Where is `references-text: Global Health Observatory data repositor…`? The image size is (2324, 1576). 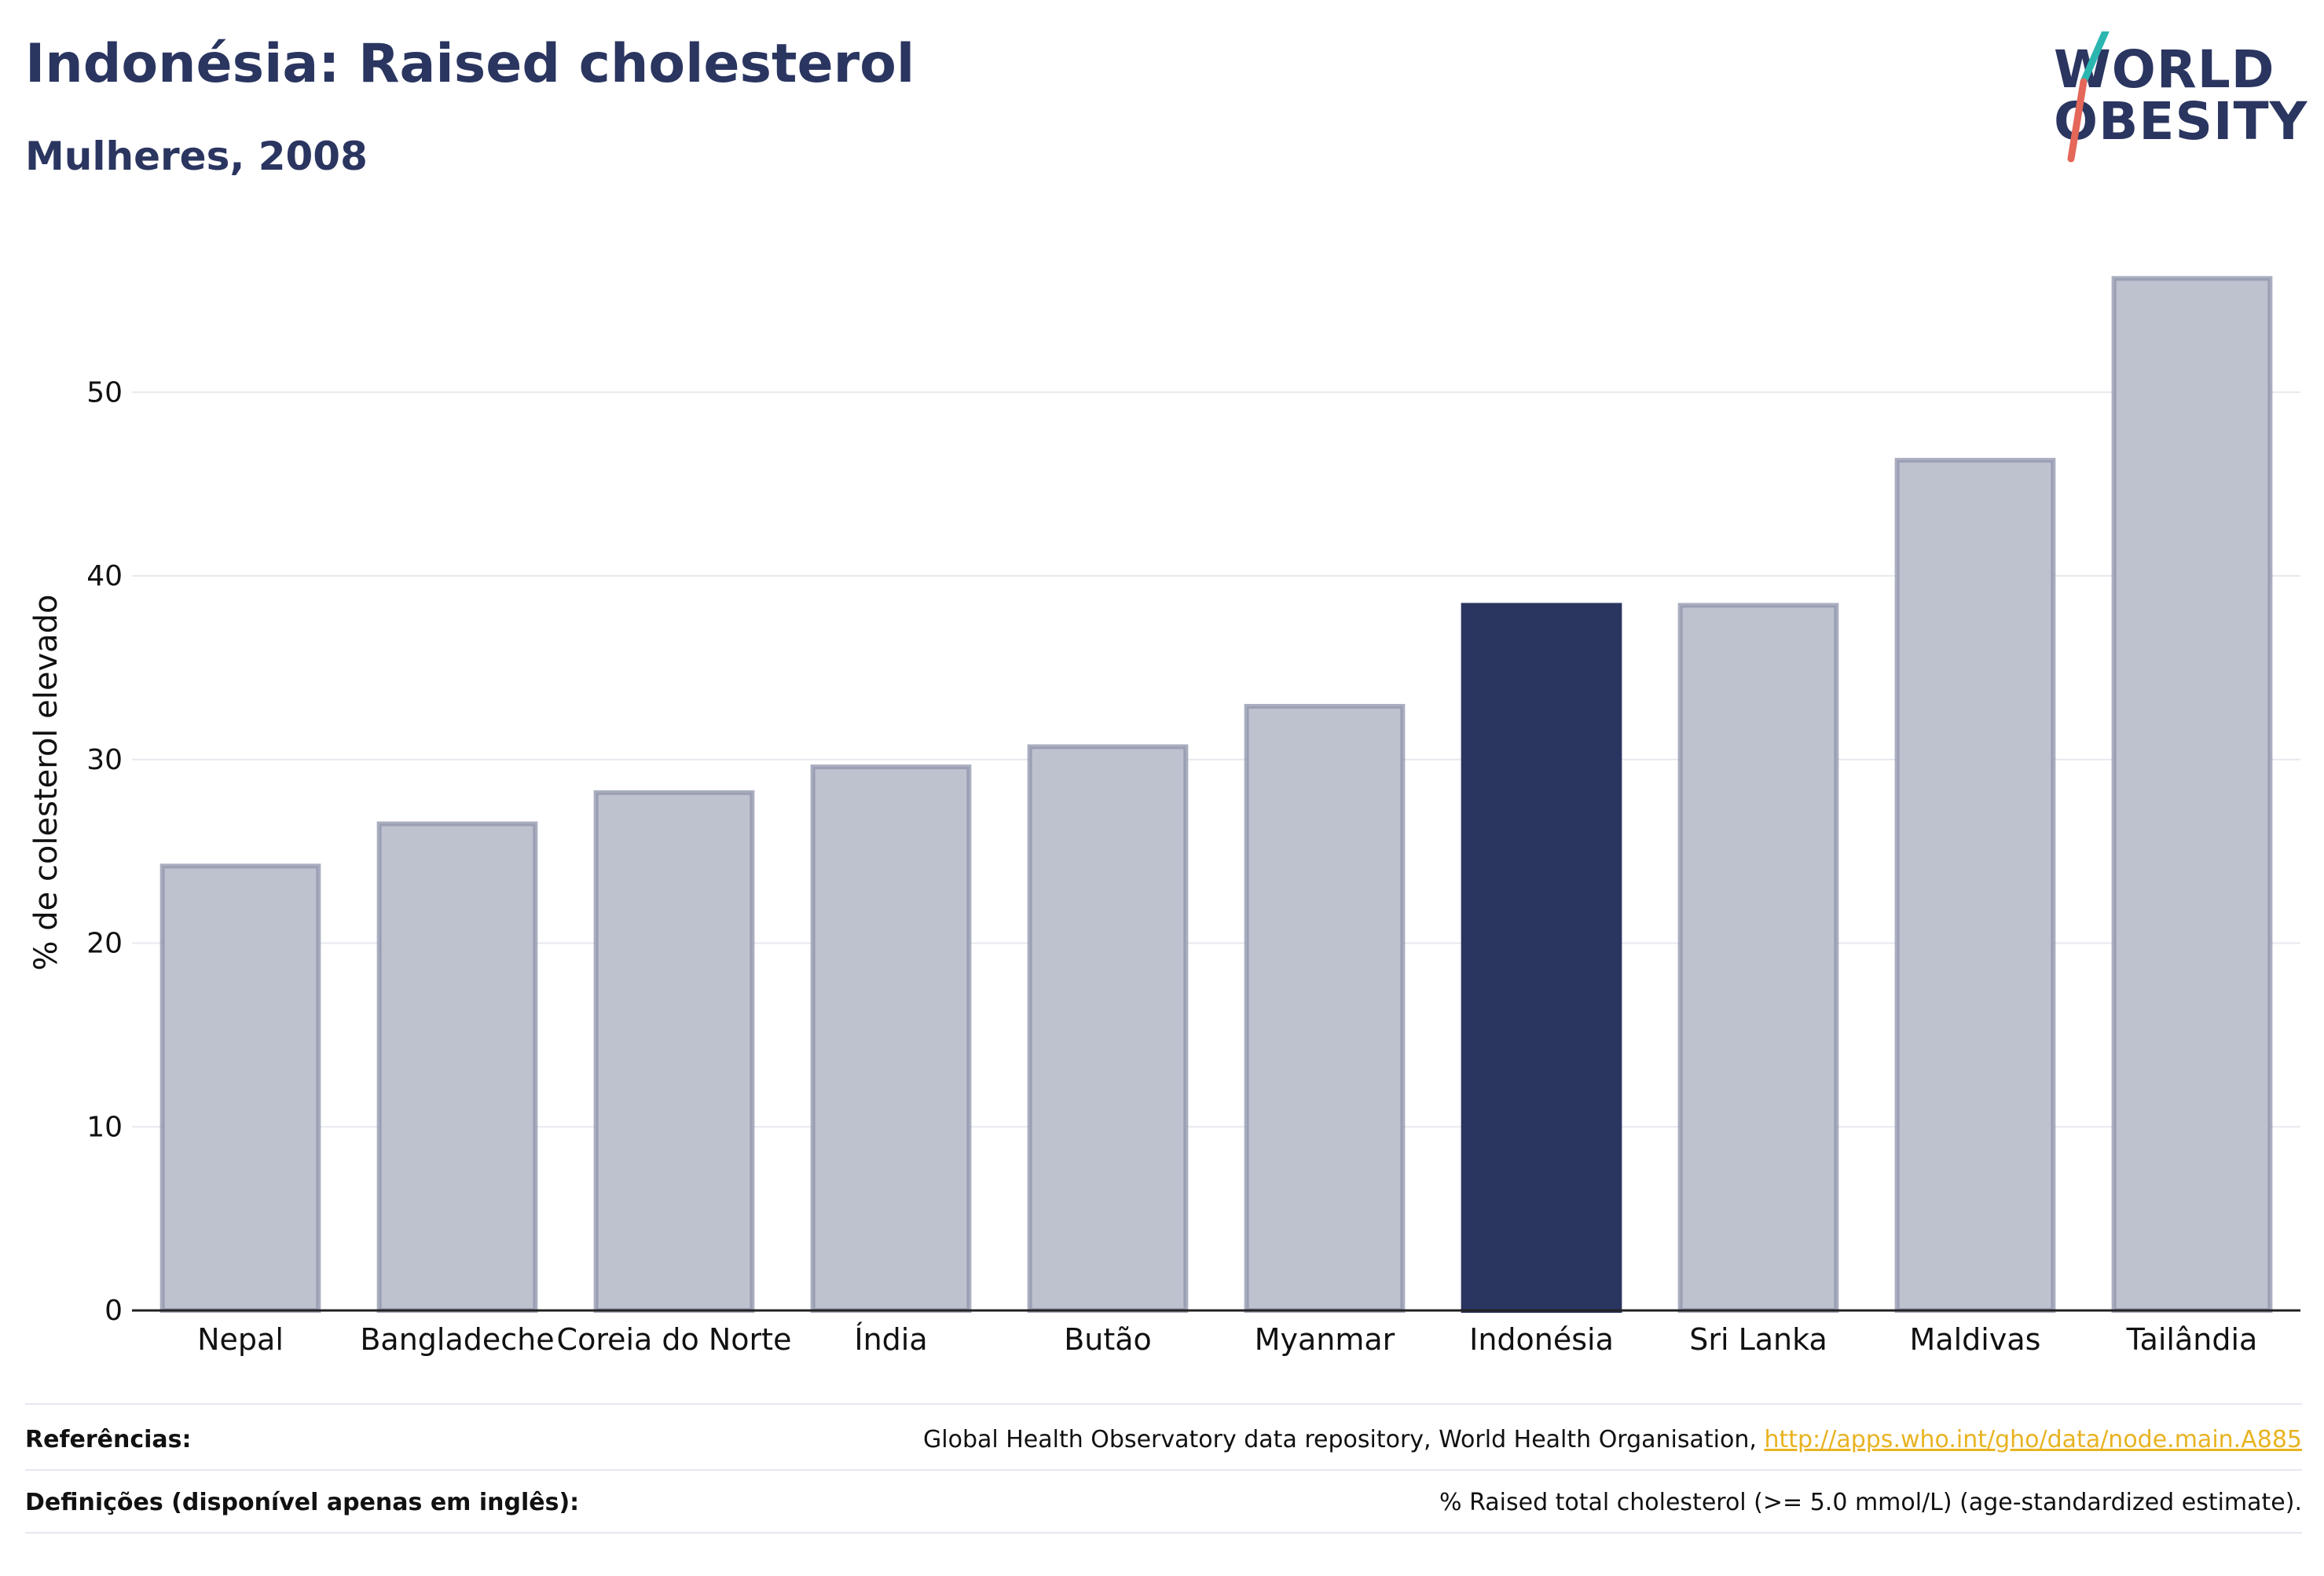
references-text: Global Health Observatory data repositor… is located at coordinates (1344, 1439).